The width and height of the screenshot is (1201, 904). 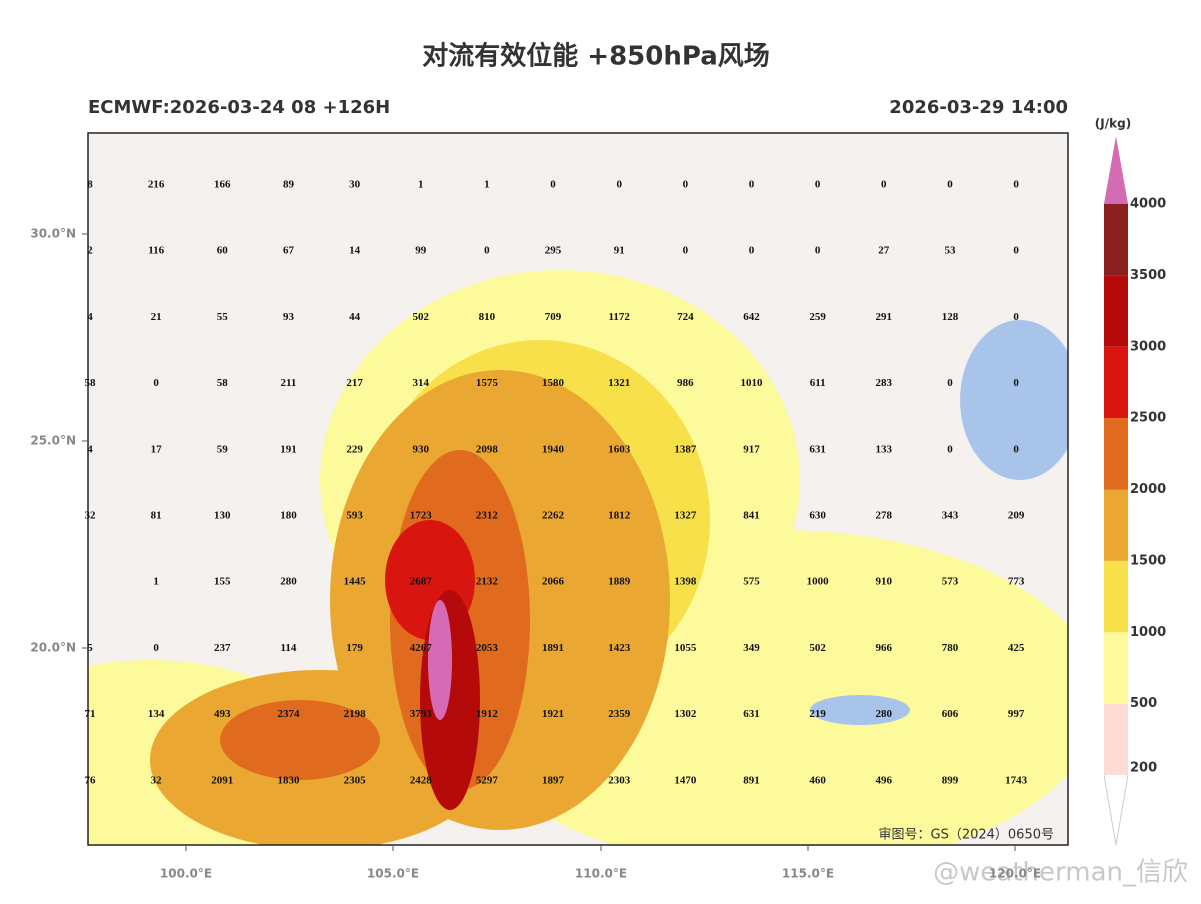 What do you see at coordinates (223, 317) in the screenshot?
I see `cape-value: 55` at bounding box center [223, 317].